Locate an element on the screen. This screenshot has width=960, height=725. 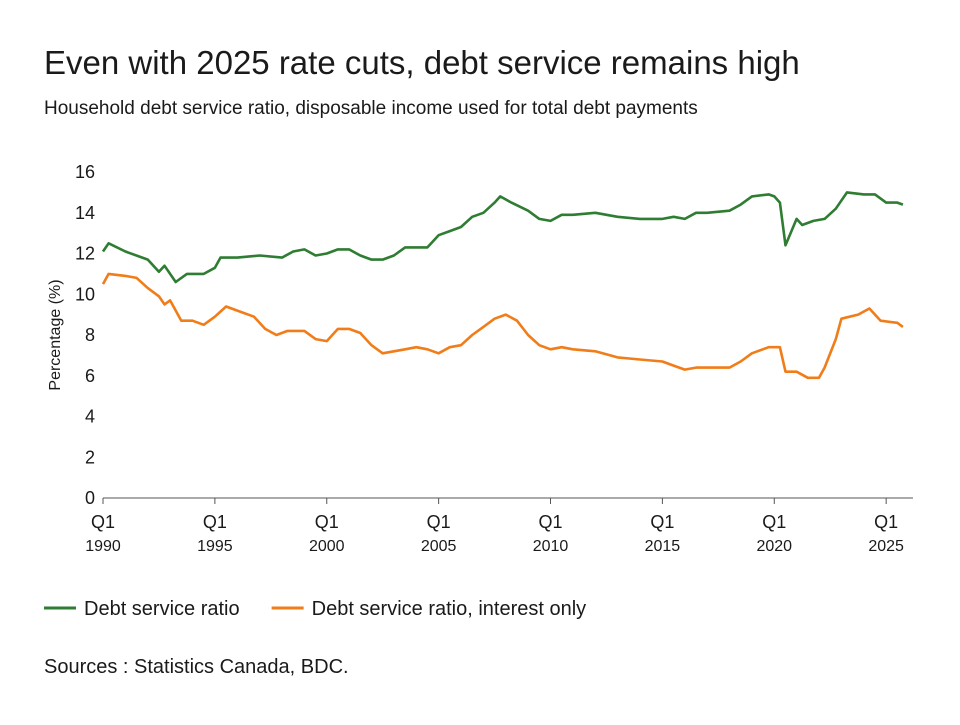
y-tick-label: 0 is located at coordinates (90, 498).